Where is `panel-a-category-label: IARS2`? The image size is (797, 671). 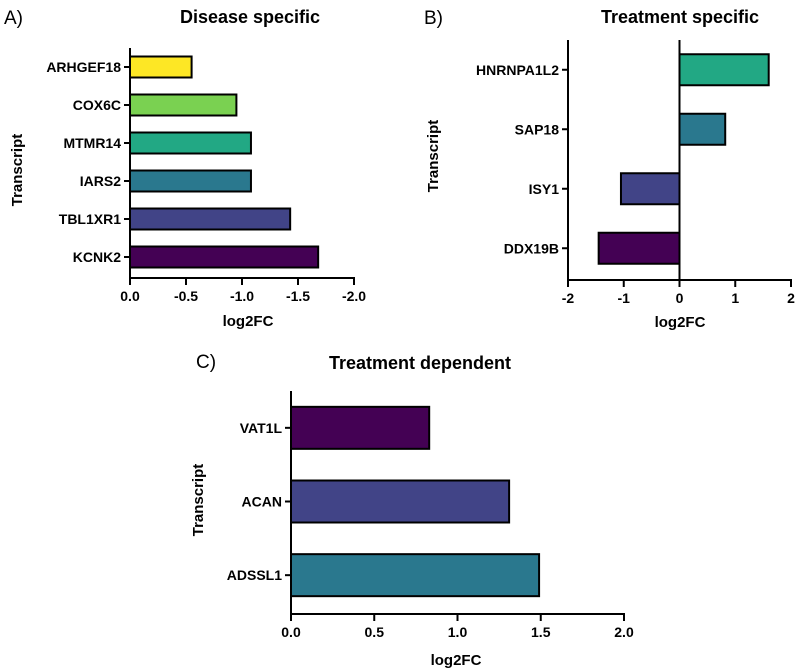 panel-a-category-label: IARS2 is located at coordinates (100, 181).